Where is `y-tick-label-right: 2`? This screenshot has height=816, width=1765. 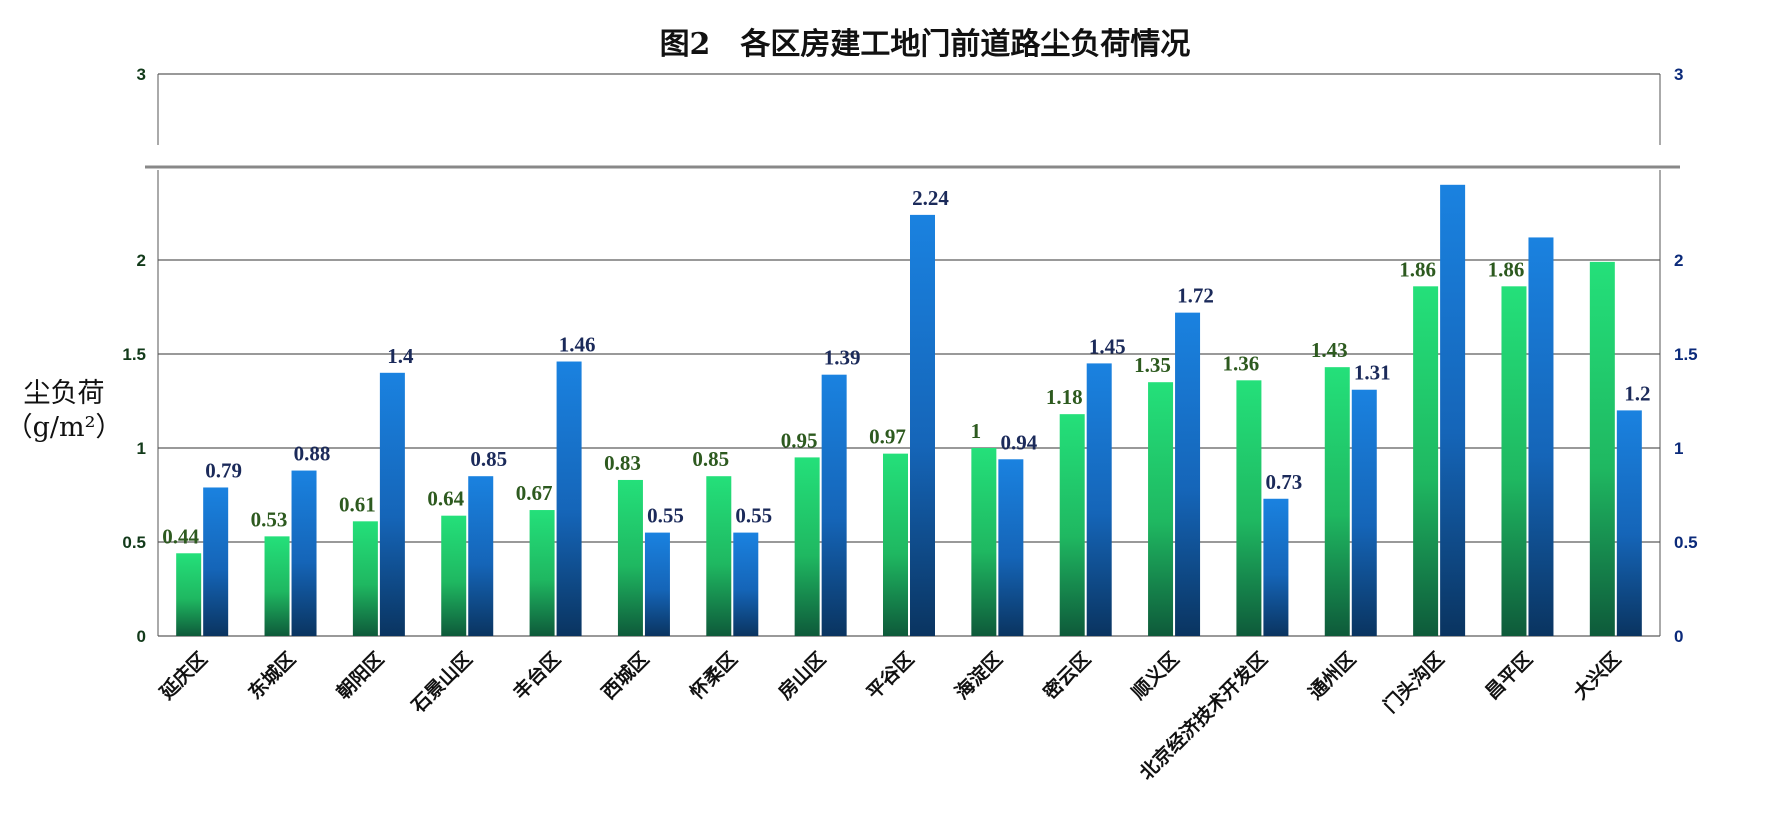
y-tick-label-right: 2 is located at coordinates (1678, 260).